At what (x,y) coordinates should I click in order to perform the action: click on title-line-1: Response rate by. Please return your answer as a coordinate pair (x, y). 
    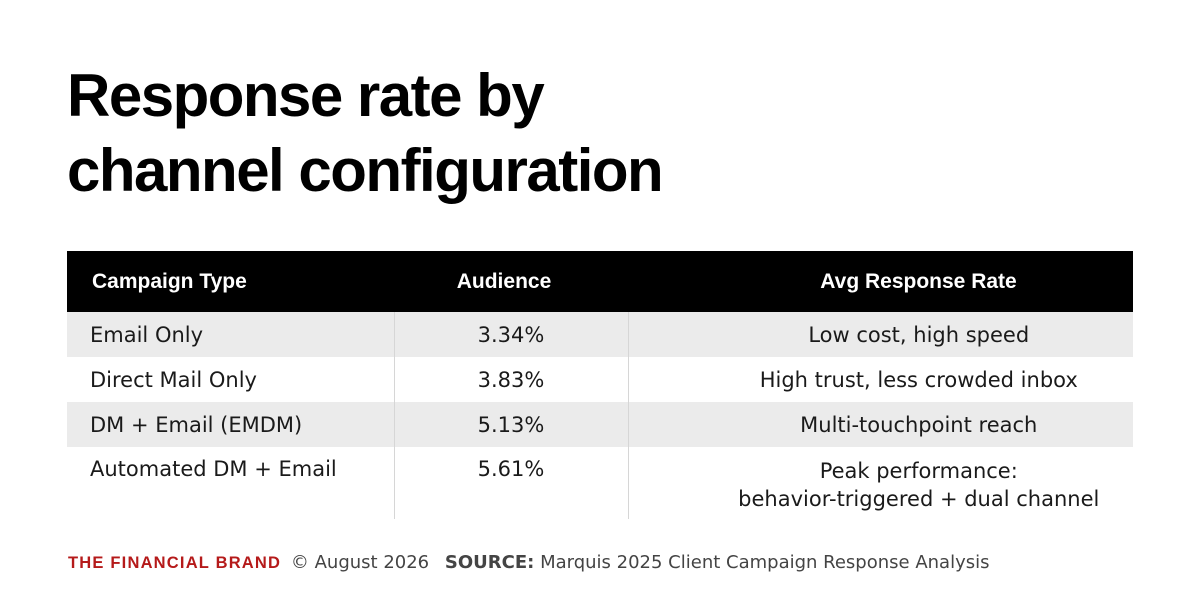
    Looking at the image, I should click on (306, 95).